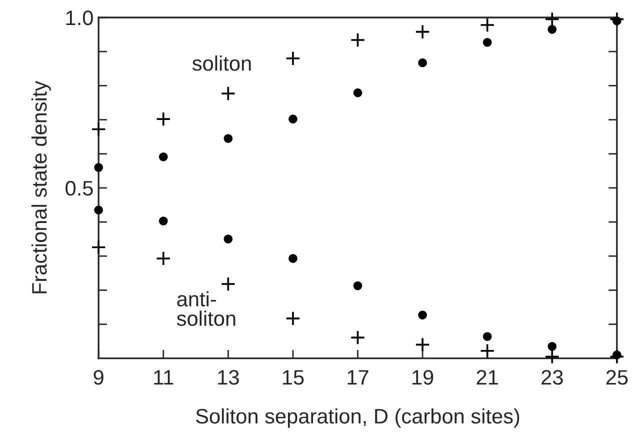 Image resolution: width=636 pixels, height=437 pixels. Describe the element at coordinates (228, 377) in the screenshot. I see `x-tick-label: 13` at that location.